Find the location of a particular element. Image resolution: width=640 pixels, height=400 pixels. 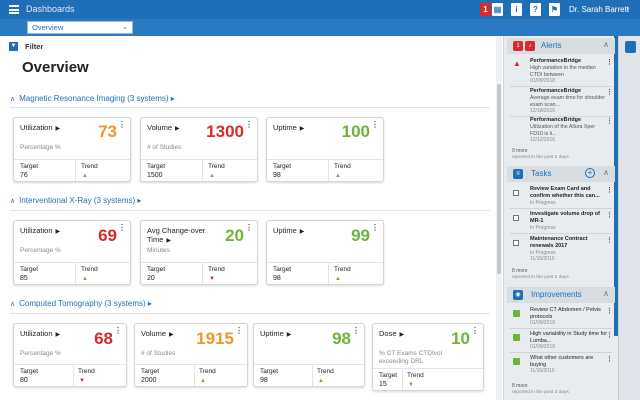

menu-icon is located at coordinates (14, 9).